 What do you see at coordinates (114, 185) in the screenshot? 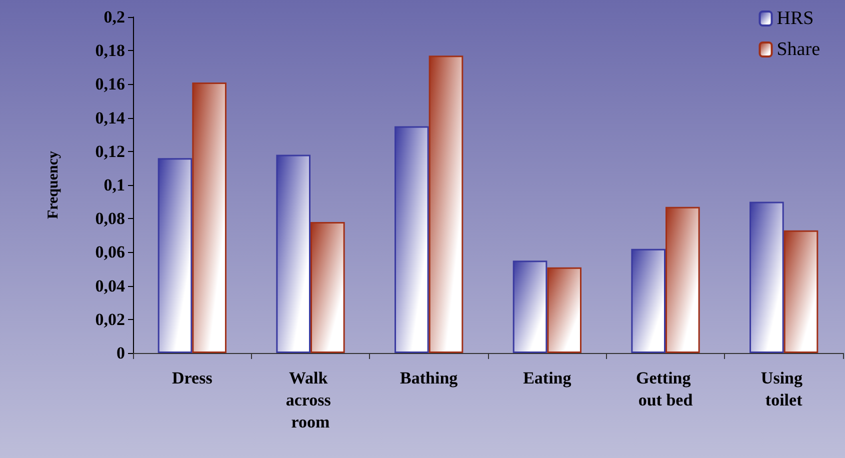
I see `y-tick-label: 0,1` at bounding box center [114, 185].